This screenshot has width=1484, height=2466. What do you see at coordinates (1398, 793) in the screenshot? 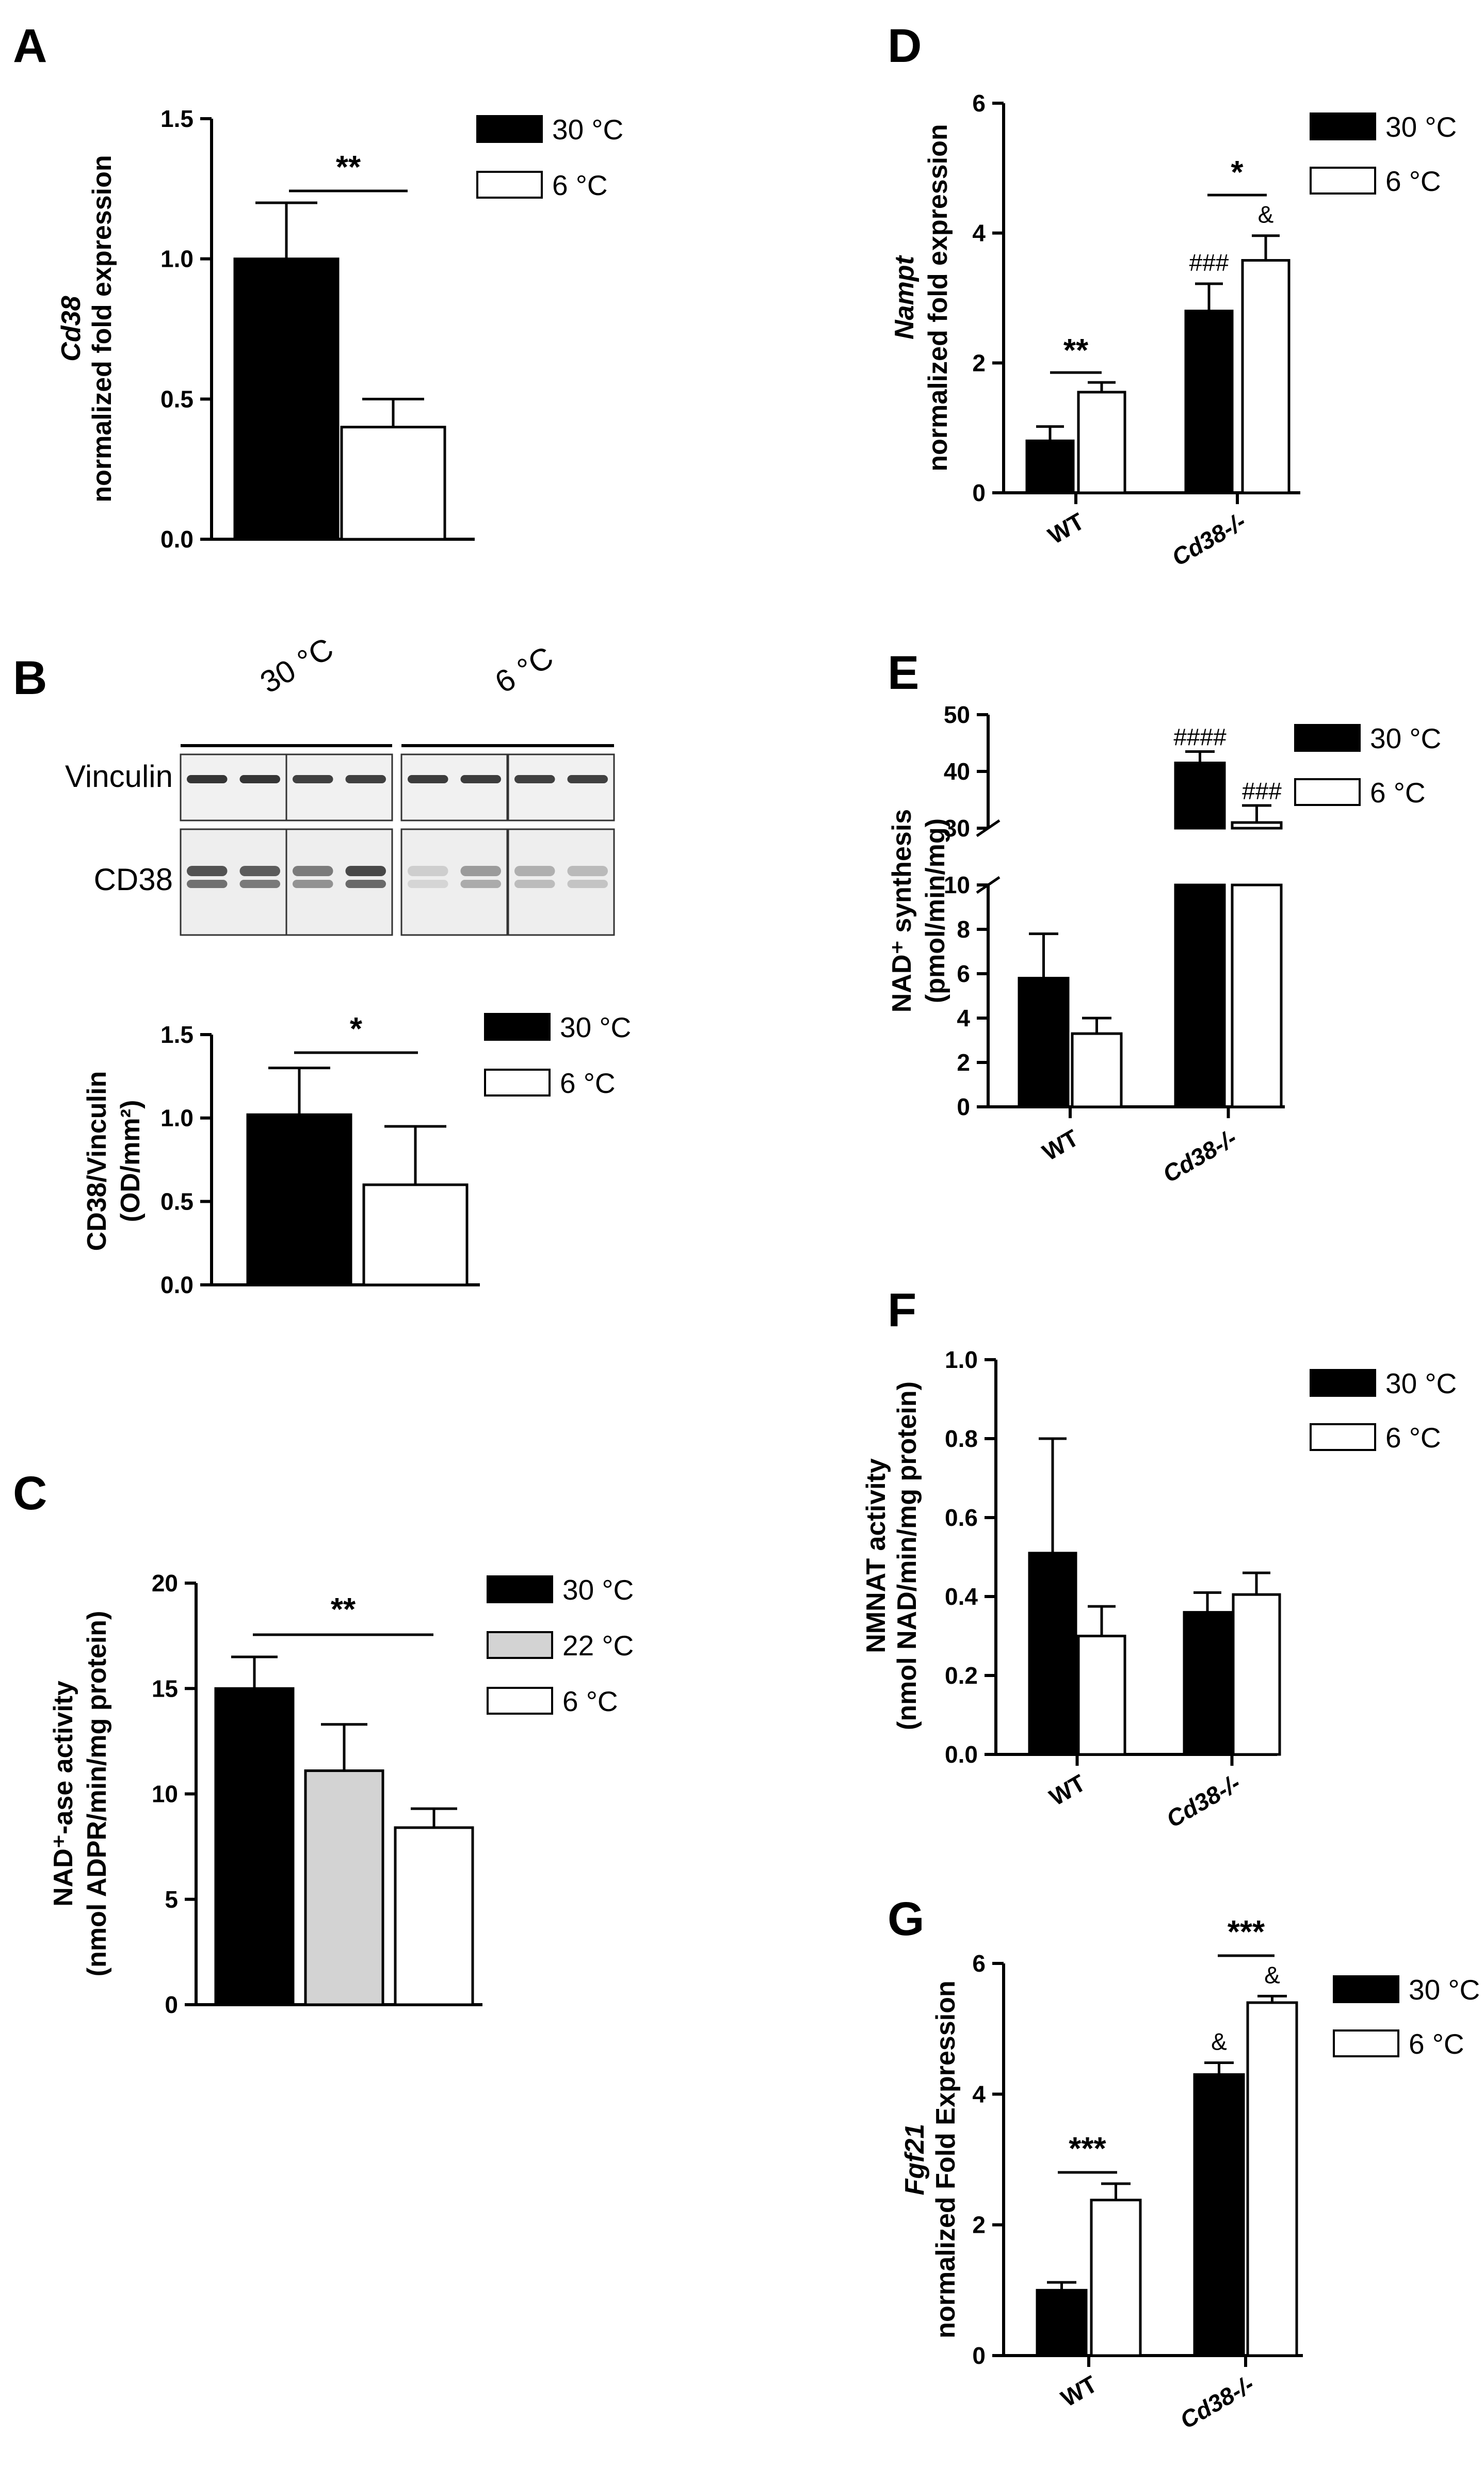
I see `legend-label-e-1: 6 °C` at bounding box center [1398, 793].